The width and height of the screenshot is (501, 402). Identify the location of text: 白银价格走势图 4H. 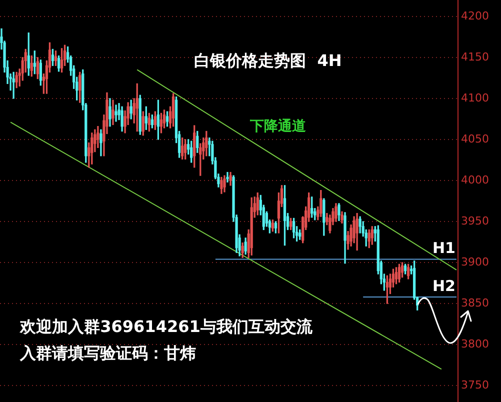
(268, 60).